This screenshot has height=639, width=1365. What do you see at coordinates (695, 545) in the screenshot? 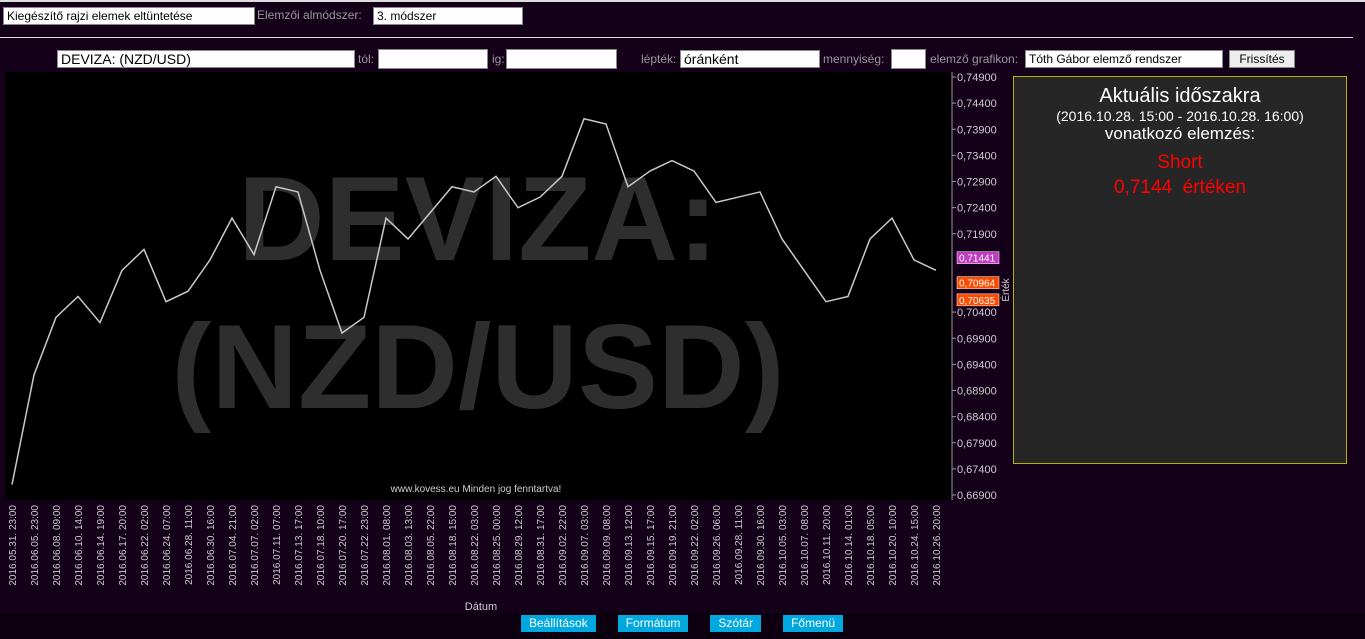
I see `x-tick-label: 2016.09.22. 02:00` at bounding box center [695, 545].